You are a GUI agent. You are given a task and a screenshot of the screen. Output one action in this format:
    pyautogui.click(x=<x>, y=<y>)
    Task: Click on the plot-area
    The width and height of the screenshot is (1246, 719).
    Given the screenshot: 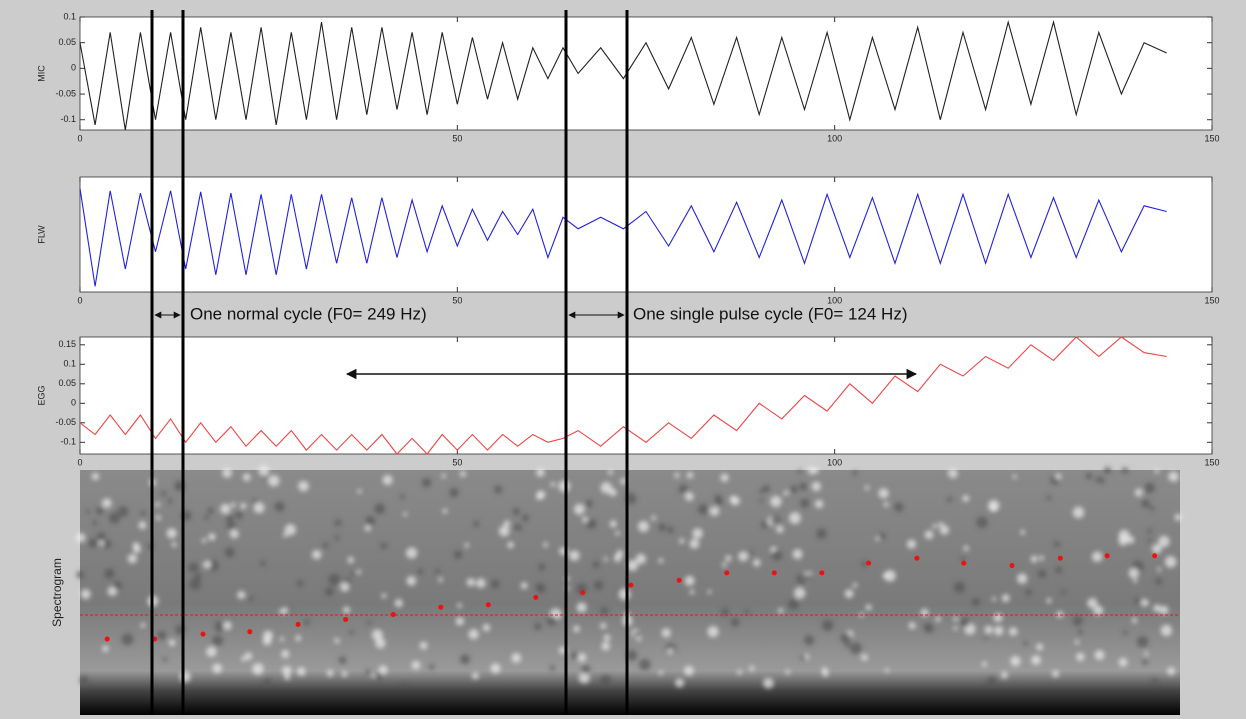 What is the action you would take?
    pyautogui.click(x=646, y=234)
    